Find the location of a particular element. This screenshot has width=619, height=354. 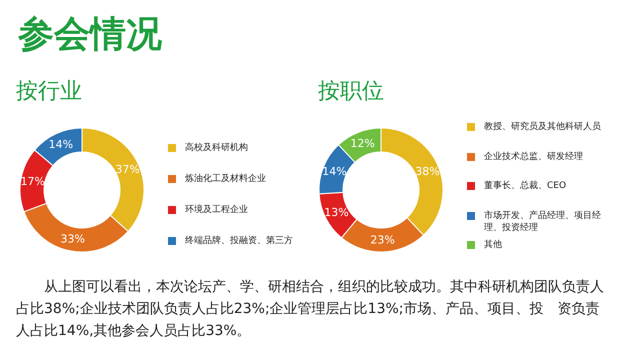

legend-label: 高校及科研机构 is located at coordinates (216, 148).